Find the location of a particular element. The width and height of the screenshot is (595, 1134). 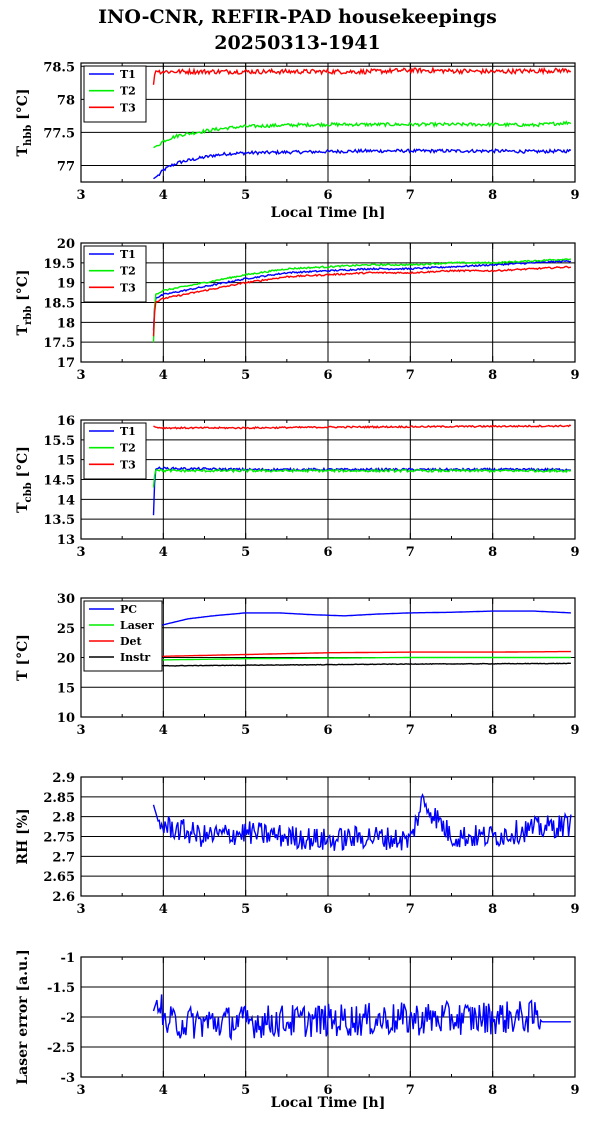

chart-panel-4: 3 4 5 6 7 8 9 10 15 20 25 30 T [°C] PC Laser Det Instr is located at coordinates (297, 665).